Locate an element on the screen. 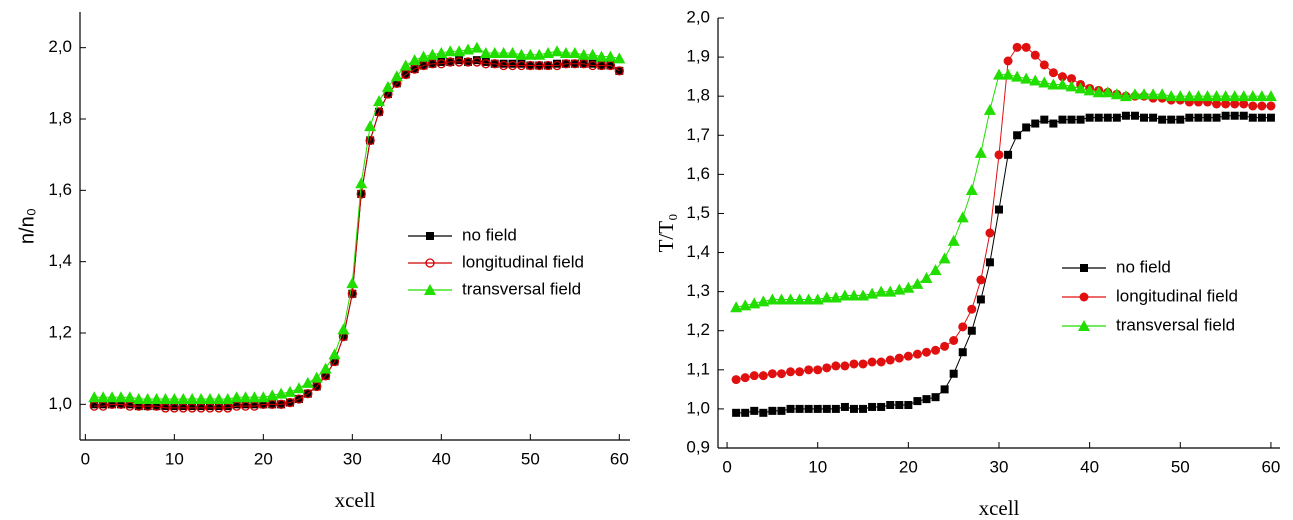  x-axis-label: xcell is located at coordinates (999, 508).